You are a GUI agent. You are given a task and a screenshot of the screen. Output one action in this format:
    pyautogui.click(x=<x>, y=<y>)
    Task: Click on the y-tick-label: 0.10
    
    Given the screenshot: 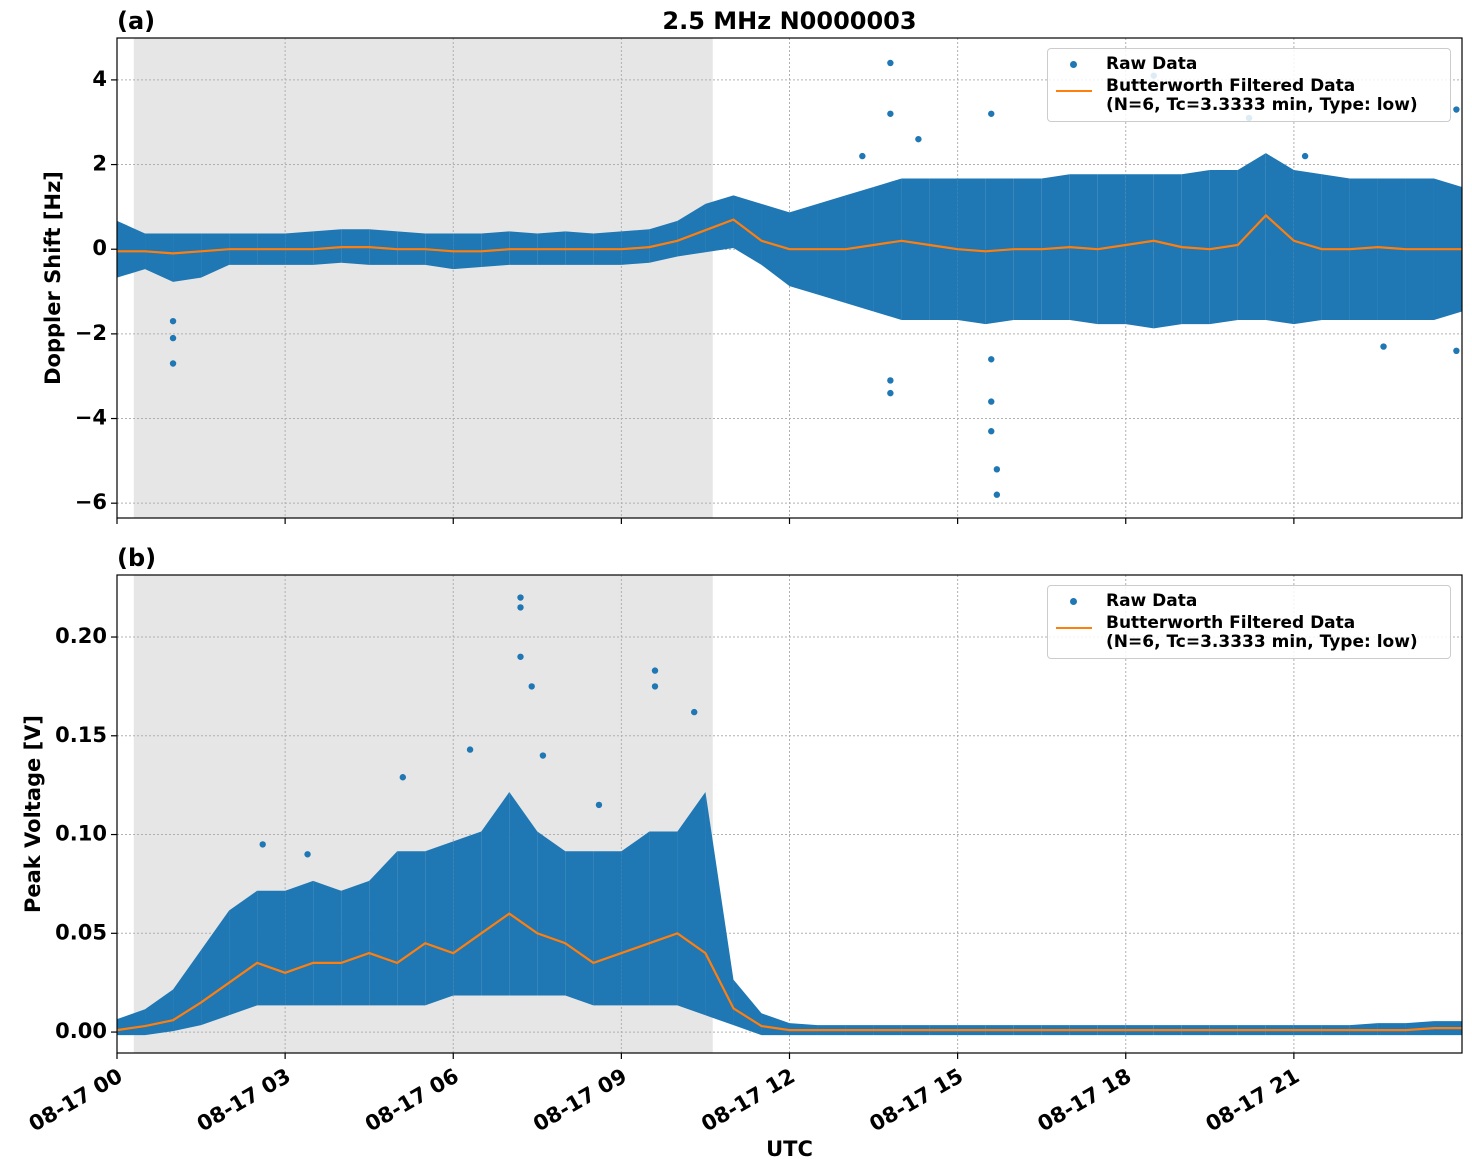 What is the action you would take?
    pyautogui.click(x=81, y=834)
    